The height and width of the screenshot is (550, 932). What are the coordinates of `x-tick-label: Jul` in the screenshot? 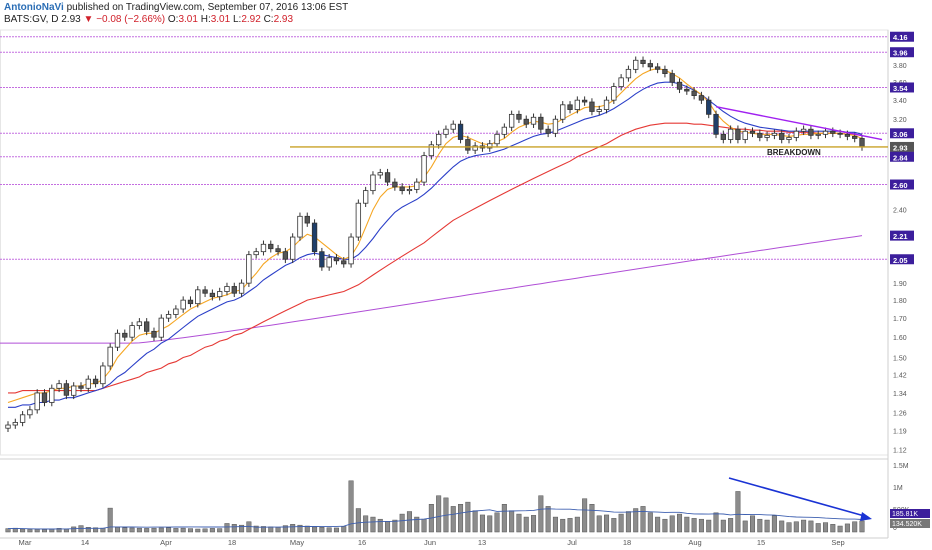 It's located at (572, 542).